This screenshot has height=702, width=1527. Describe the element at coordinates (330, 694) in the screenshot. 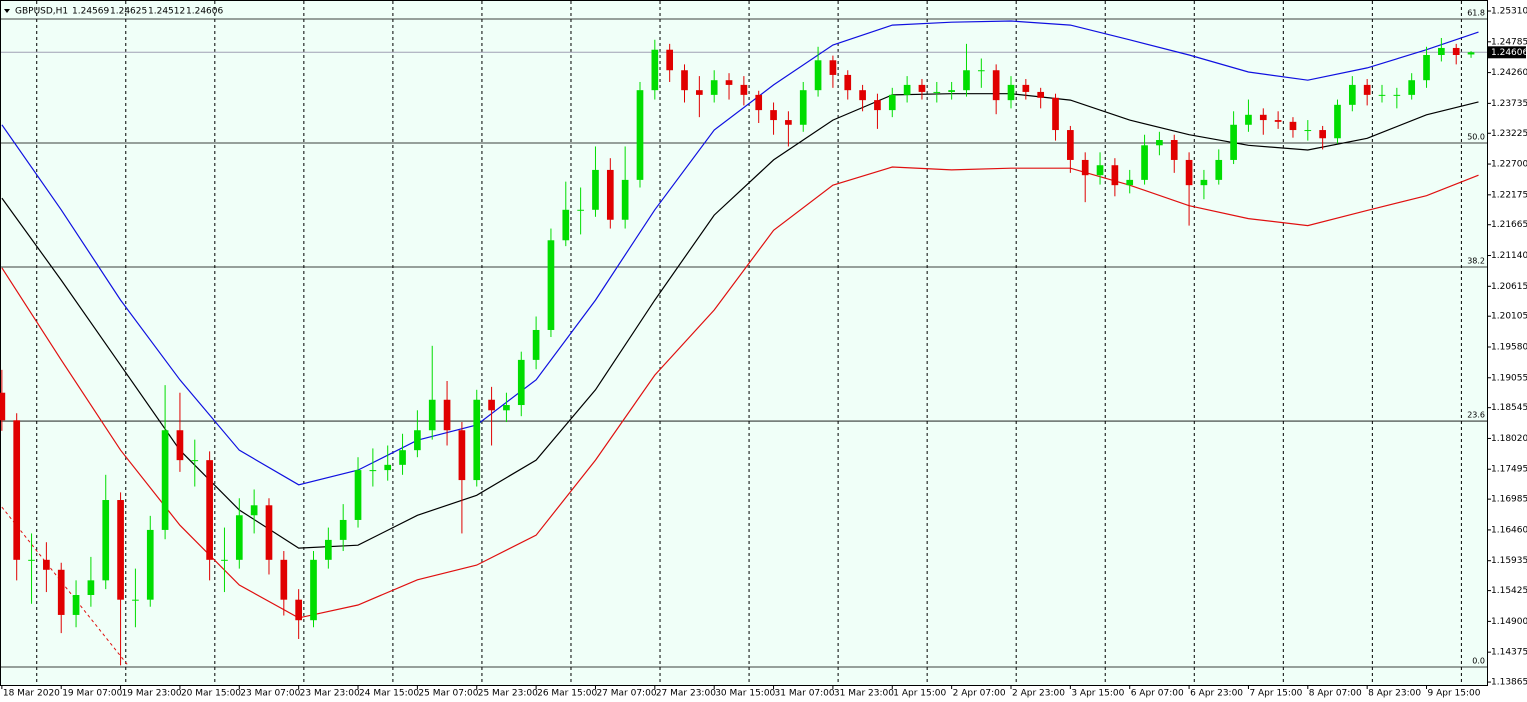

I see `x-tick-label: 23 Mar 23:00` at that location.